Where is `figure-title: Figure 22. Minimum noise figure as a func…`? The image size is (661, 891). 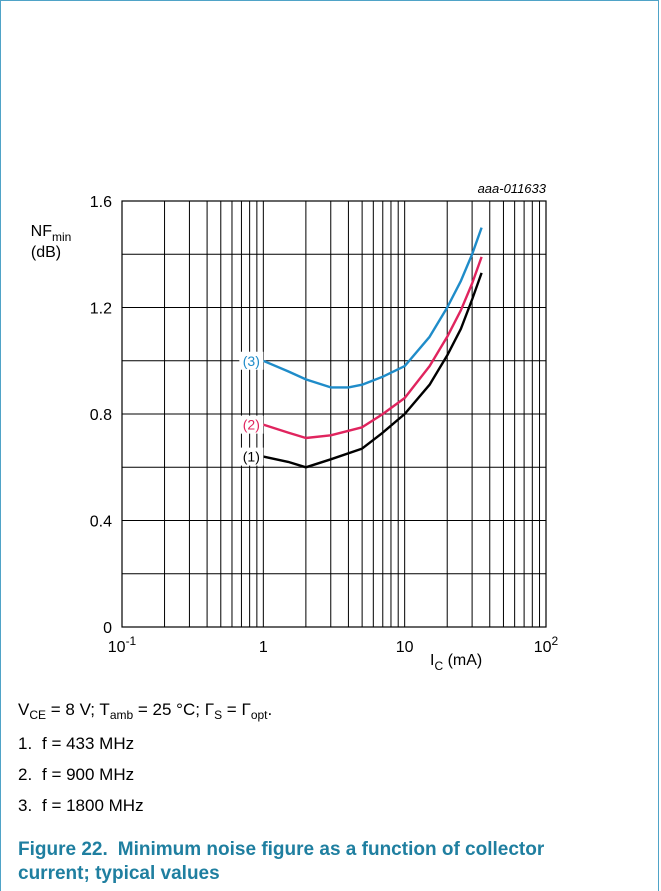
figure-title: Figure 22. Minimum noise figure as a func… is located at coordinates (281, 861).